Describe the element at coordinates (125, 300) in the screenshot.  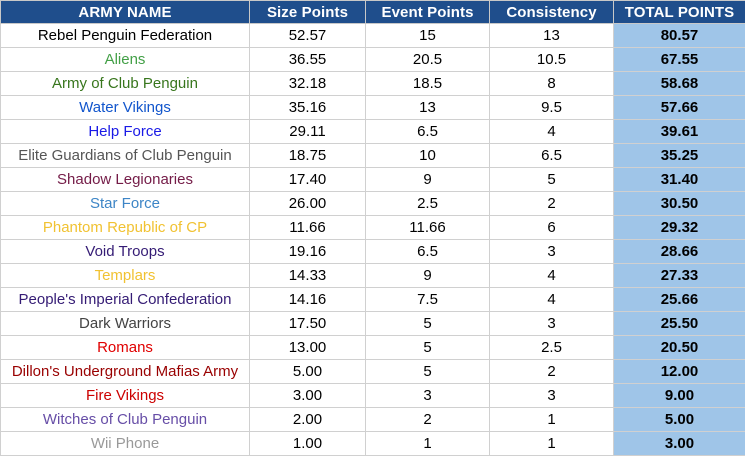
I see `army-name-cell: People's Imperial Confederation` at that location.